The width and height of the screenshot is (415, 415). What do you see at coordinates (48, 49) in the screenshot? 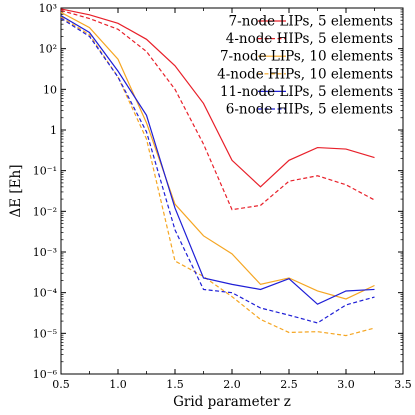
I see `y-tick-label: 10²` at bounding box center [48, 49].